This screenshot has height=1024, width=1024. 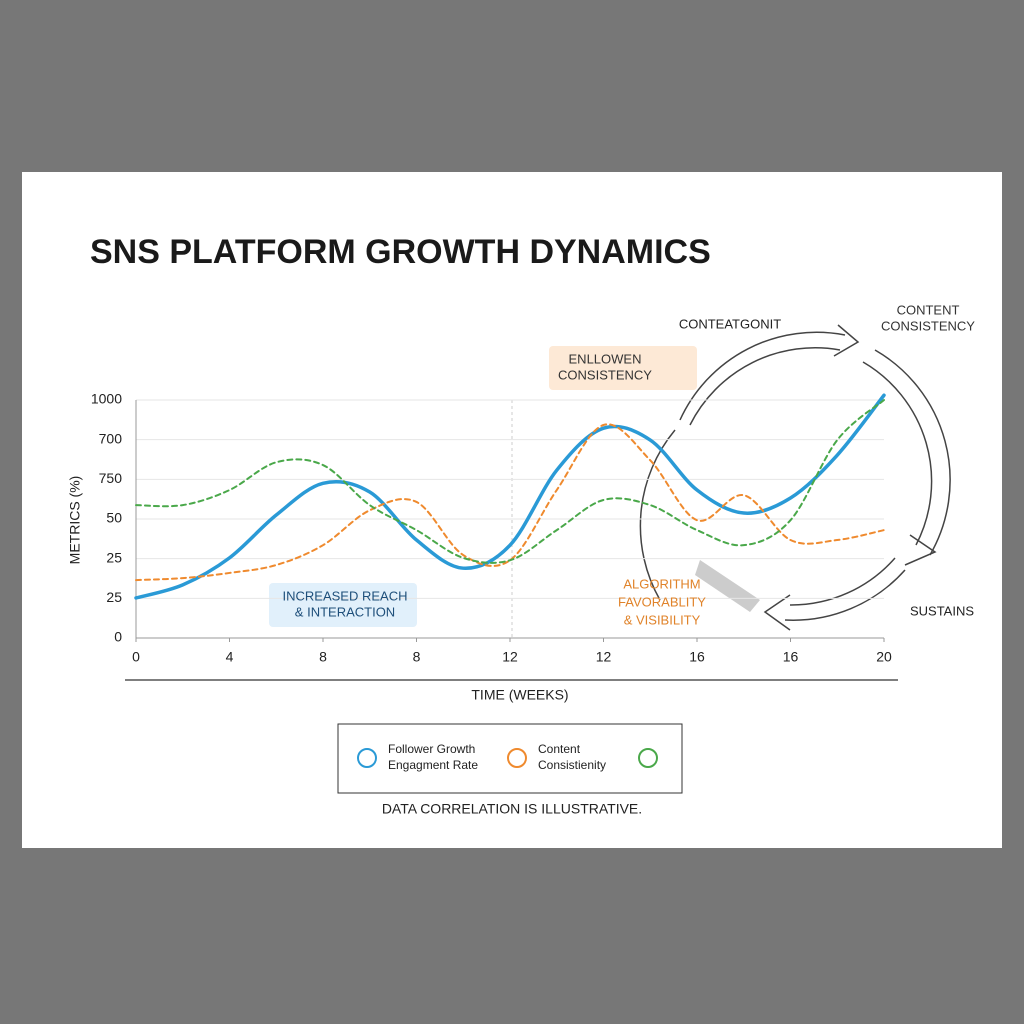 I want to click on annotation: & INTERACTION, so click(x=345, y=611).